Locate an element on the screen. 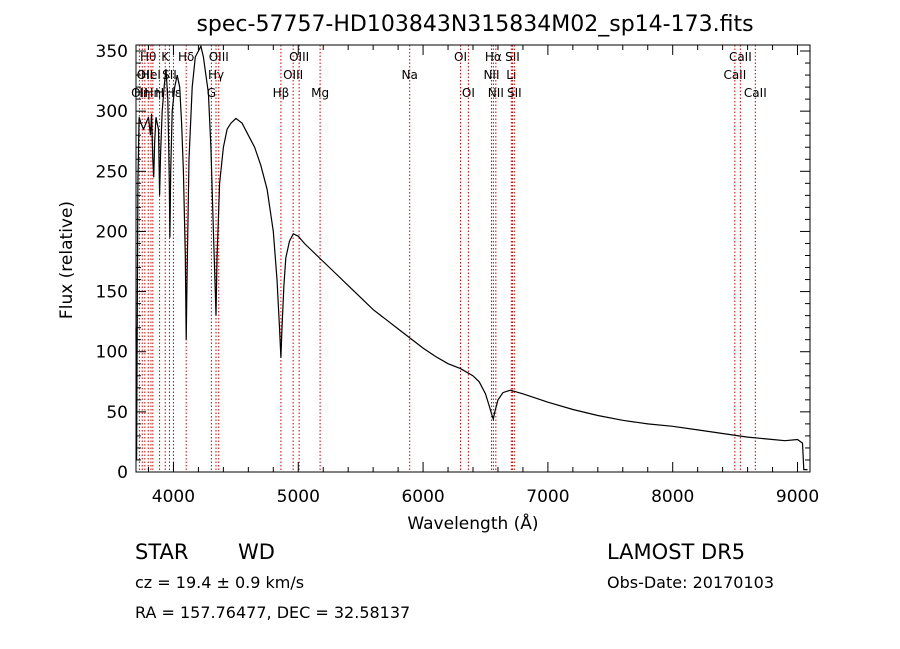 This screenshot has width=900, height=649. line-marker-label-20: OI is located at coordinates (468, 93).